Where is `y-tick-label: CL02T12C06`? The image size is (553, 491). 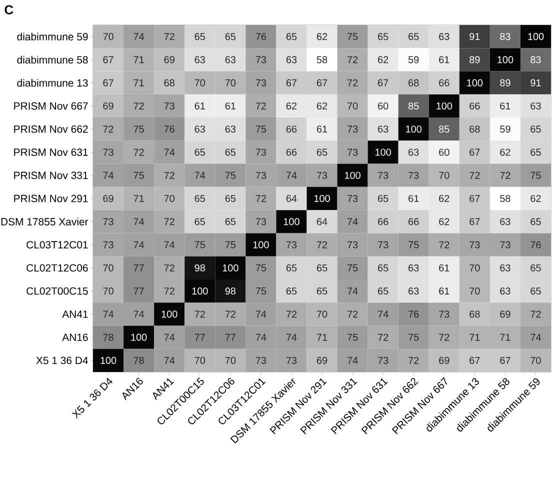 y-tick-label: CL02T12C06 is located at coordinates (57, 268).